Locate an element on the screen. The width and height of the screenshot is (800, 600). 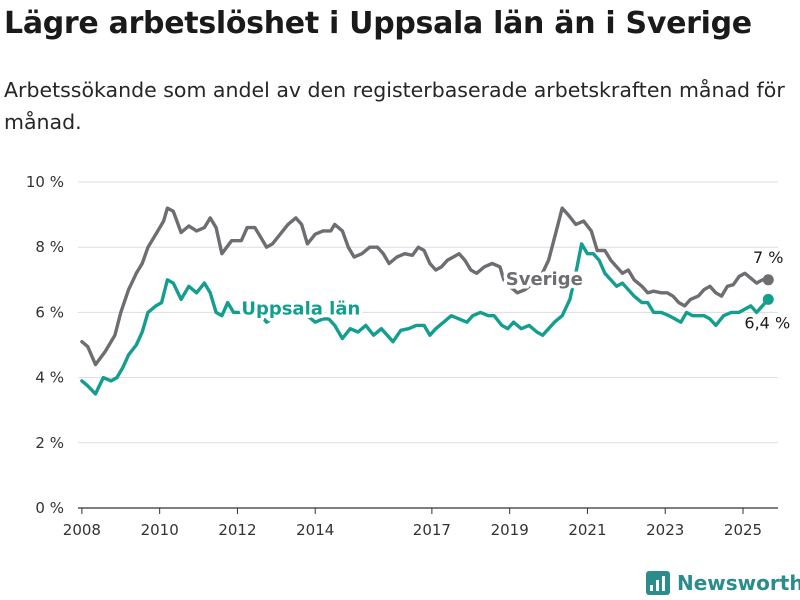
newsworthy-logo: Newsworthy is located at coordinates (723, 583).